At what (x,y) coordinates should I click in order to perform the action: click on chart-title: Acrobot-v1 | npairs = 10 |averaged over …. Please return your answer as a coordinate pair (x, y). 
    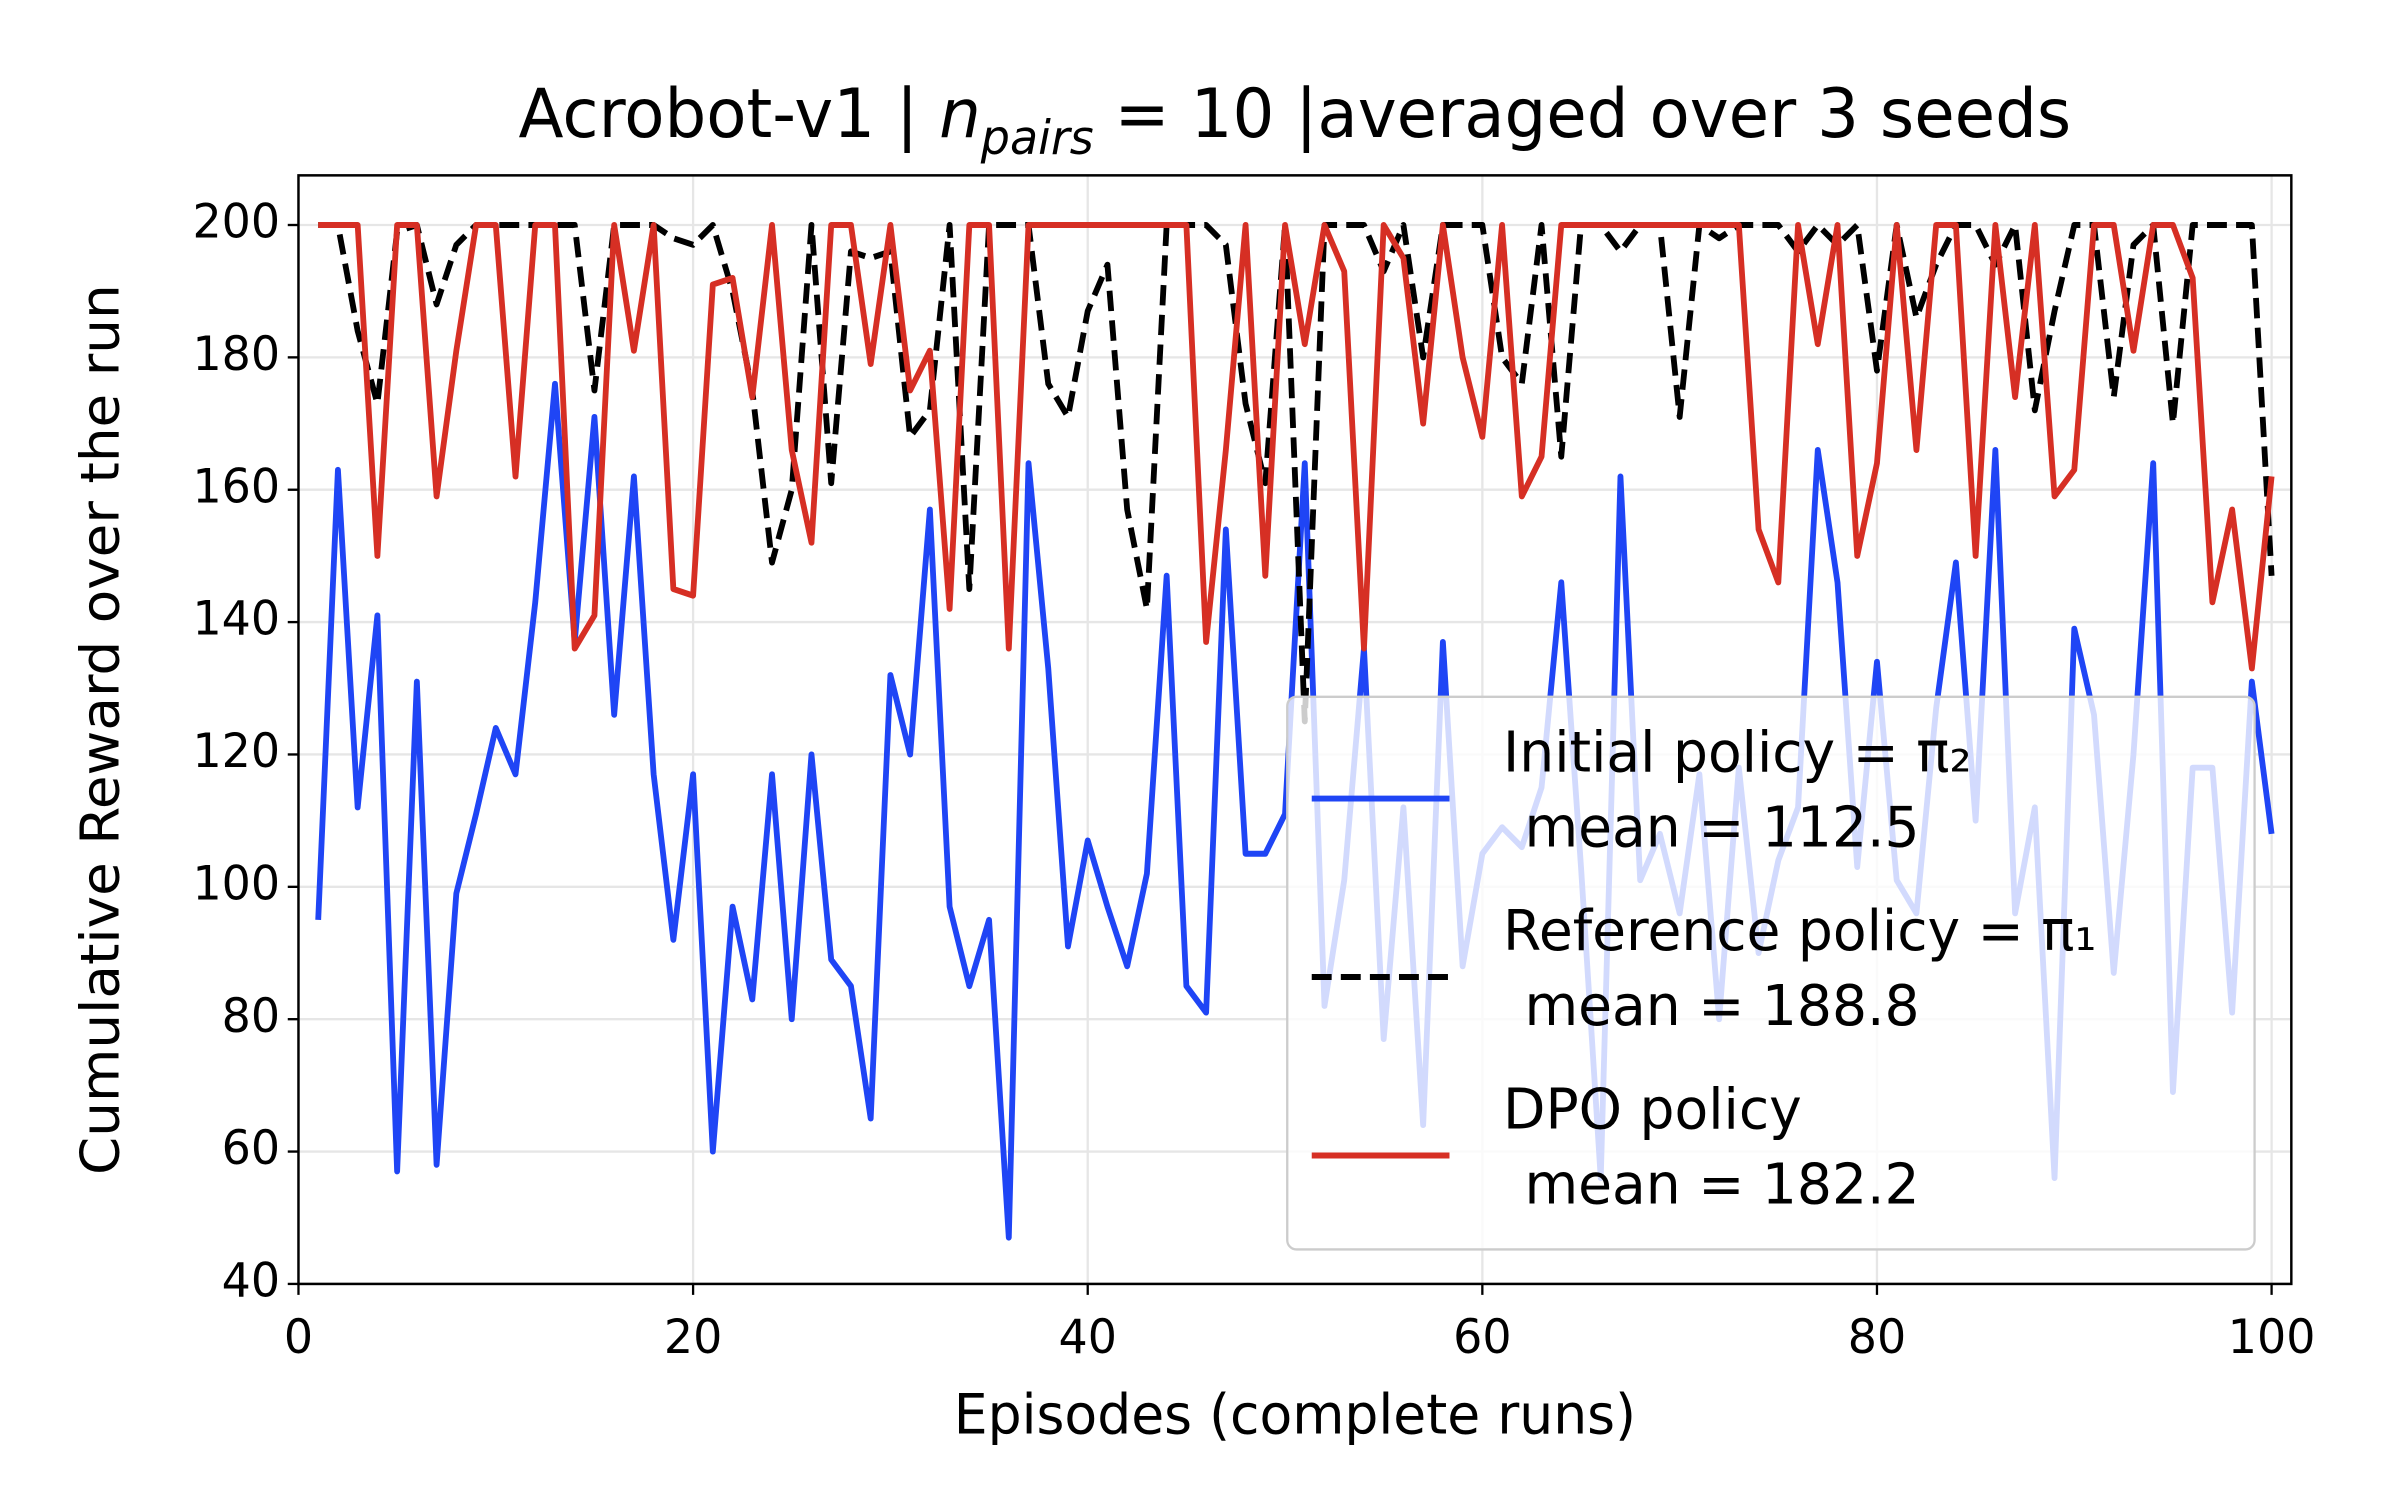
    Looking at the image, I should click on (1295, 120).